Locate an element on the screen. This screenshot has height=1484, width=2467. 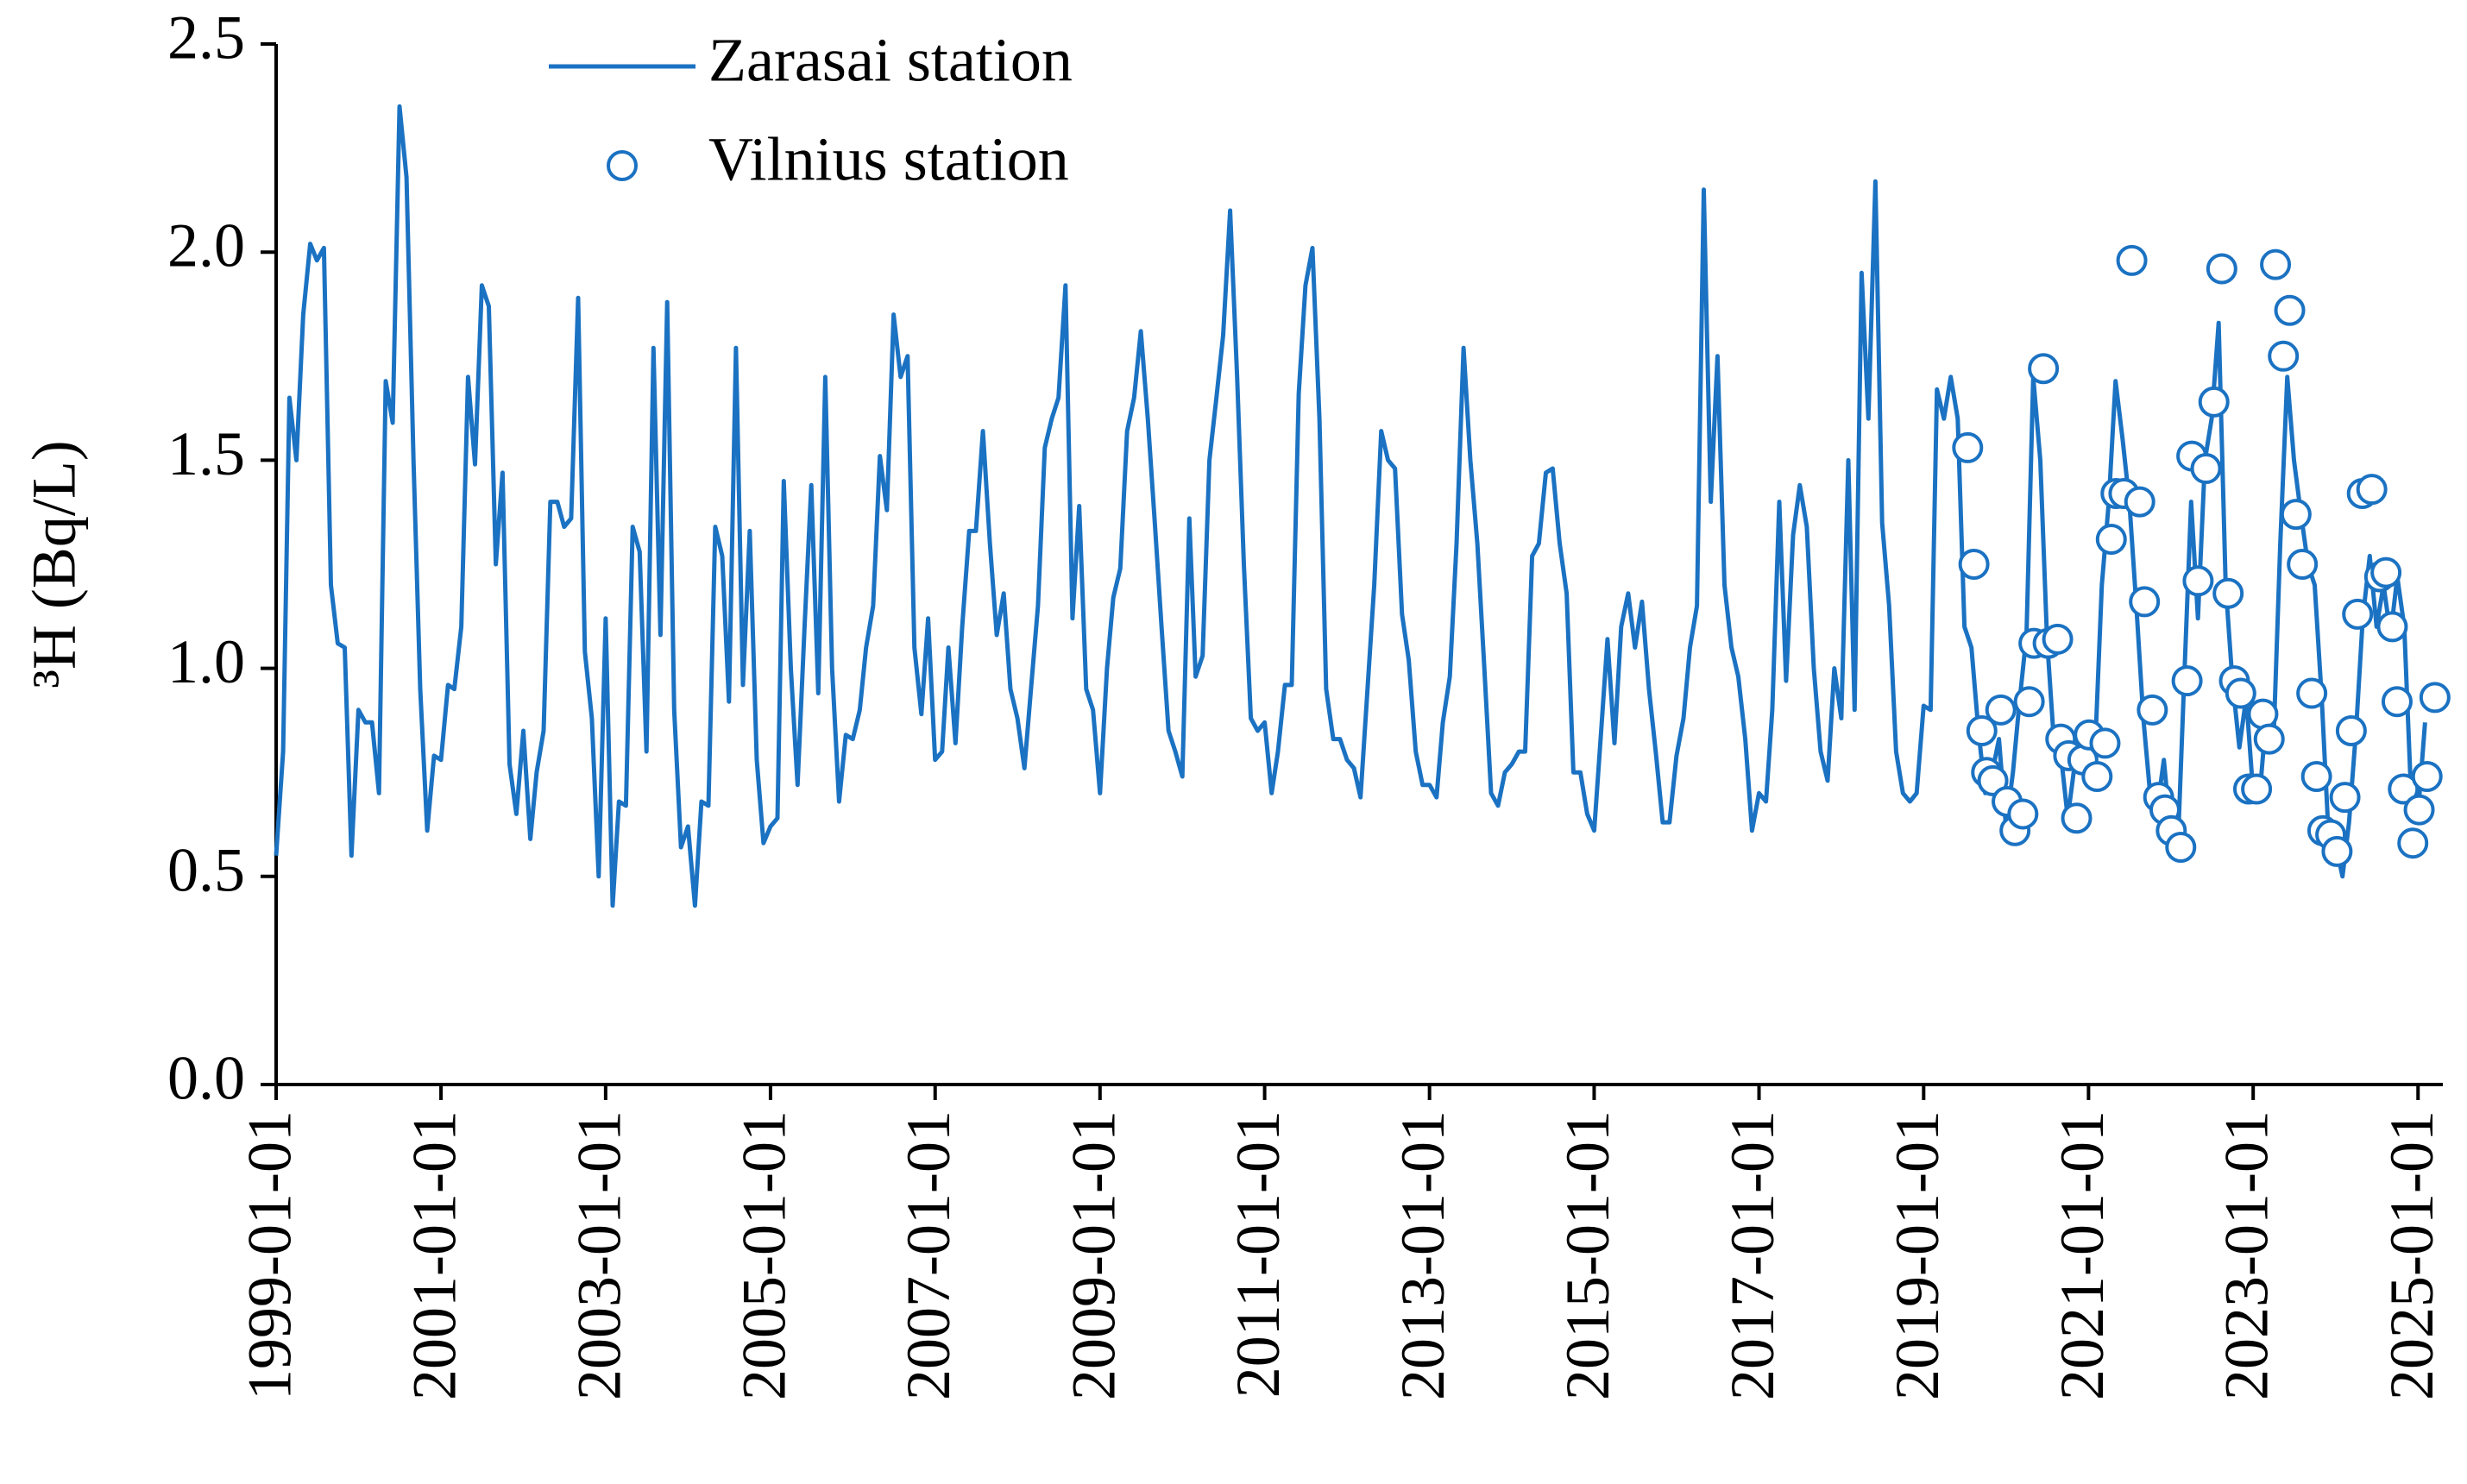
y-axis-label: ³H (Bq/L) is located at coordinates (54, 564).